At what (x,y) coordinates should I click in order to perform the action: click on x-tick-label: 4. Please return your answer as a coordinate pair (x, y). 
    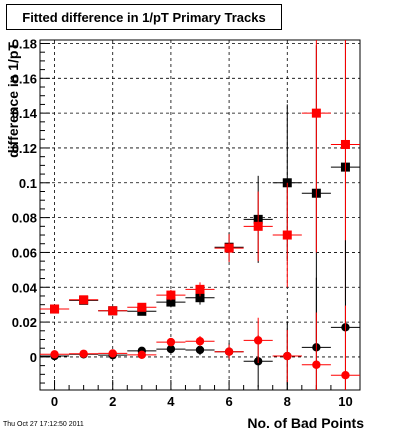
    Looking at the image, I should click on (171, 401).